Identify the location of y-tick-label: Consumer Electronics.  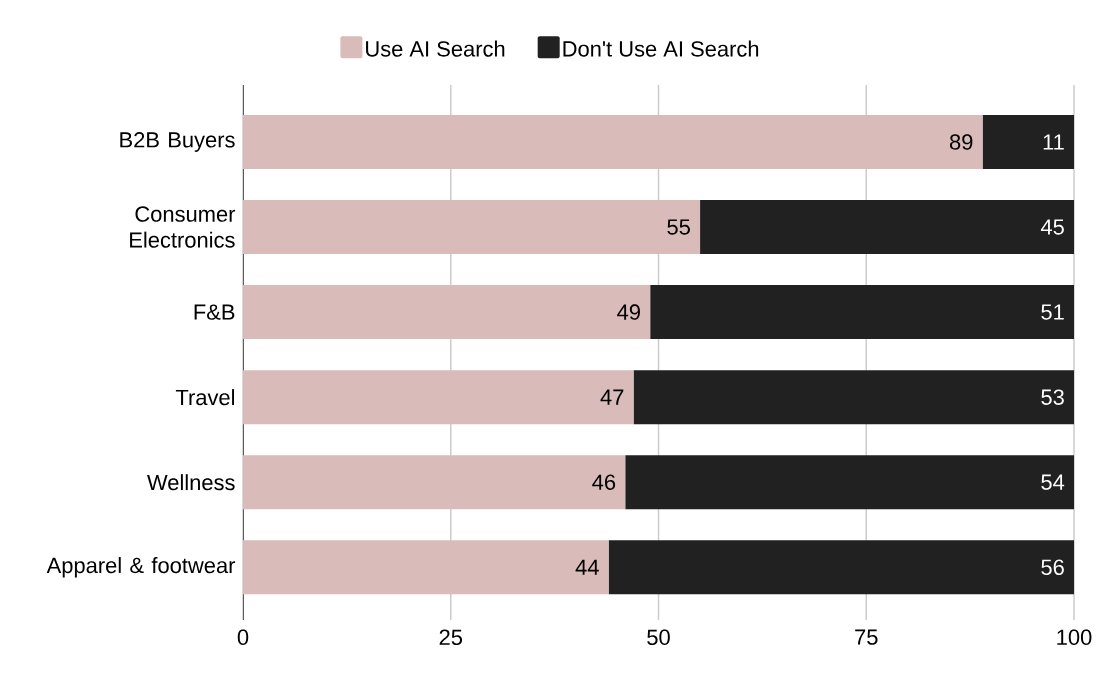
(183, 227).